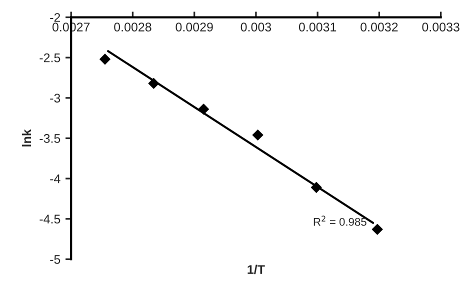 This screenshot has width=474, height=288. I want to click on y-axis-title: lnk, so click(26, 137).